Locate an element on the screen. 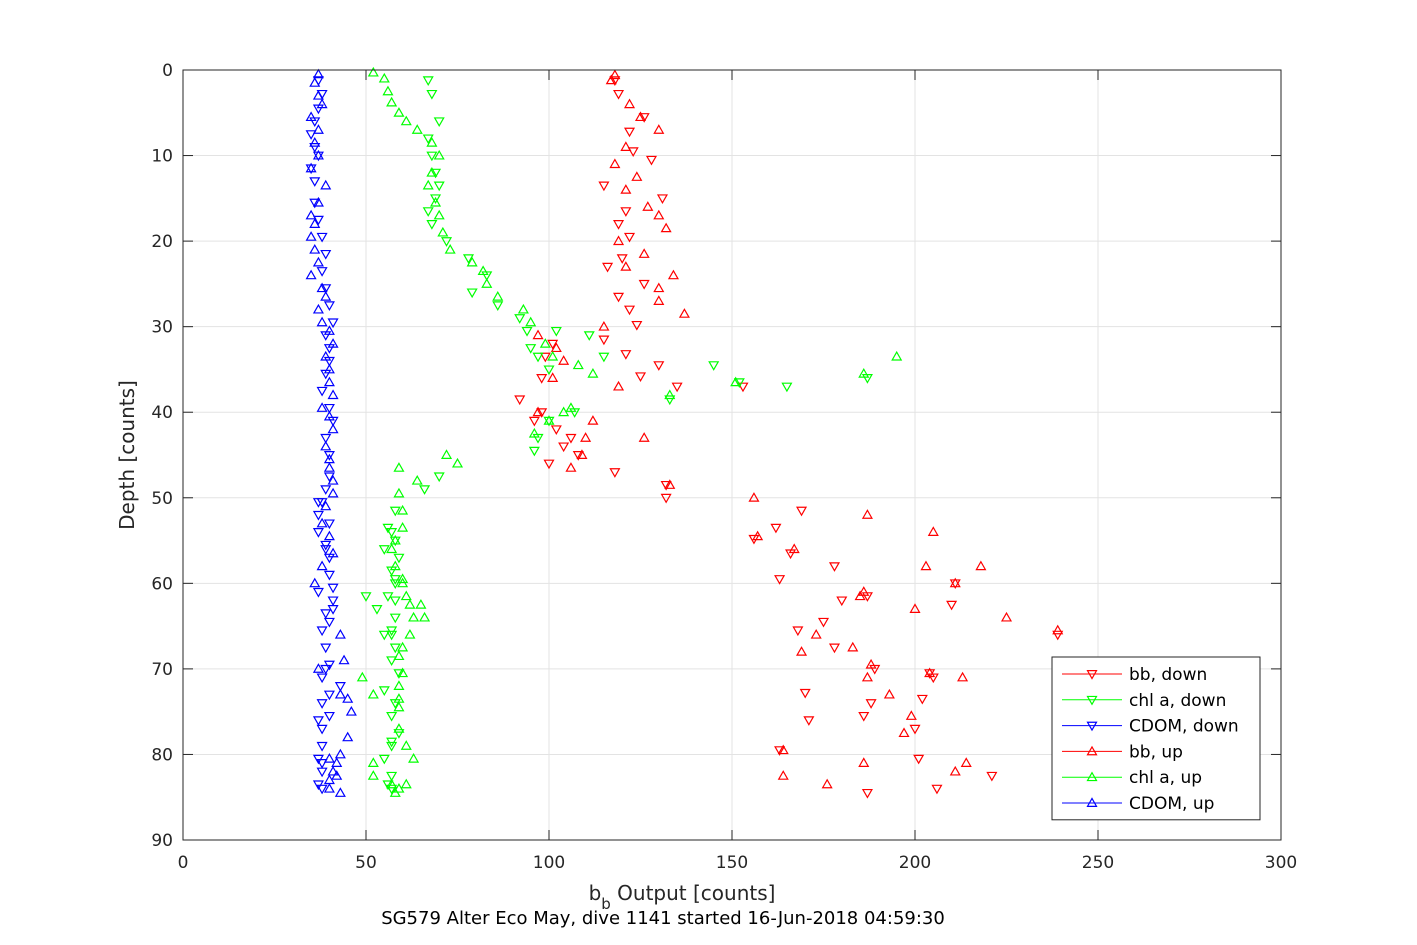 Image resolution: width=1417 pixels, height=945 pixels. legend-marker is located at coordinates (1092, 675).